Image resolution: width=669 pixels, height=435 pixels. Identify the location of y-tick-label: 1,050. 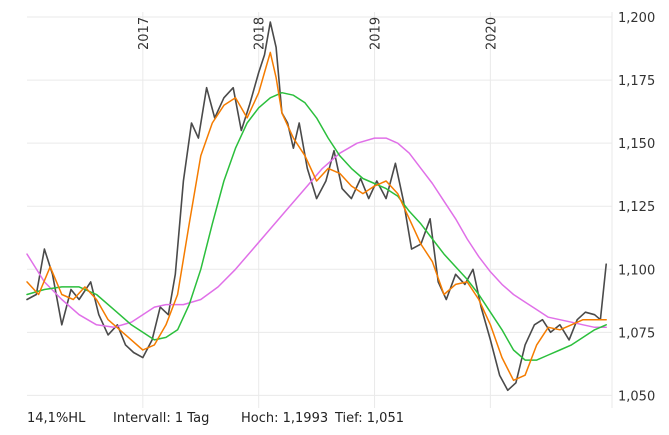
(636, 396).